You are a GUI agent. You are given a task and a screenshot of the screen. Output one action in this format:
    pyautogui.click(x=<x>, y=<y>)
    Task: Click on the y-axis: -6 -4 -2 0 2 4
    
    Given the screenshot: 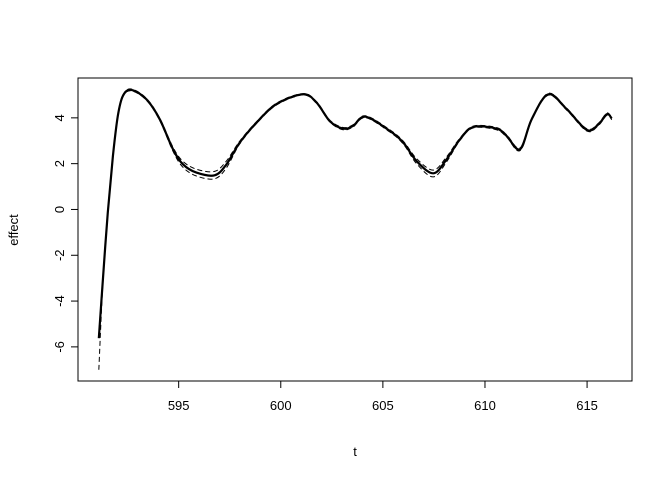 What is the action you would take?
    pyautogui.click(x=65, y=233)
    